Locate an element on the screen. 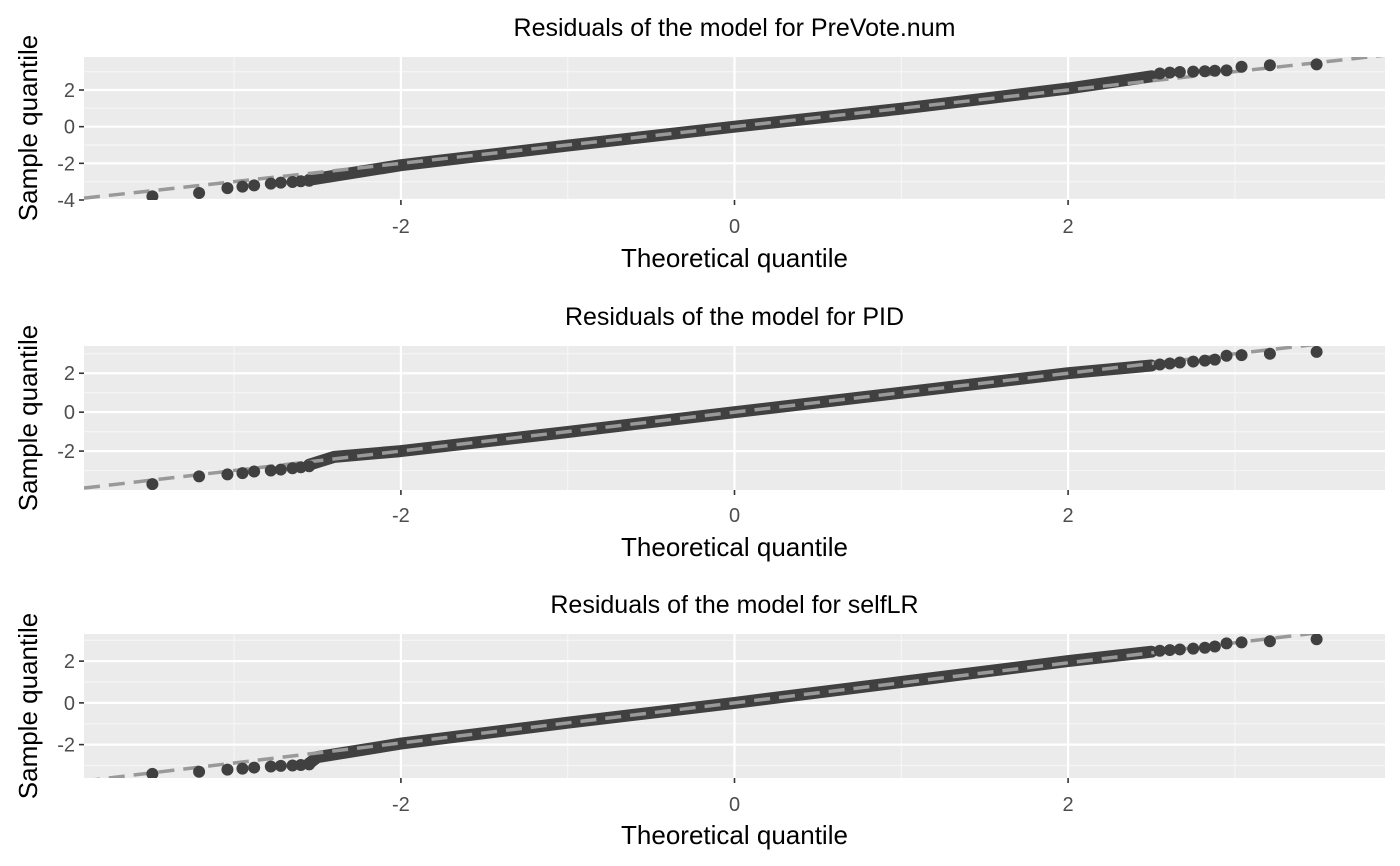 The height and width of the screenshot is (866, 1400). y-tick-label: -4 is located at coordinates (66, 201).